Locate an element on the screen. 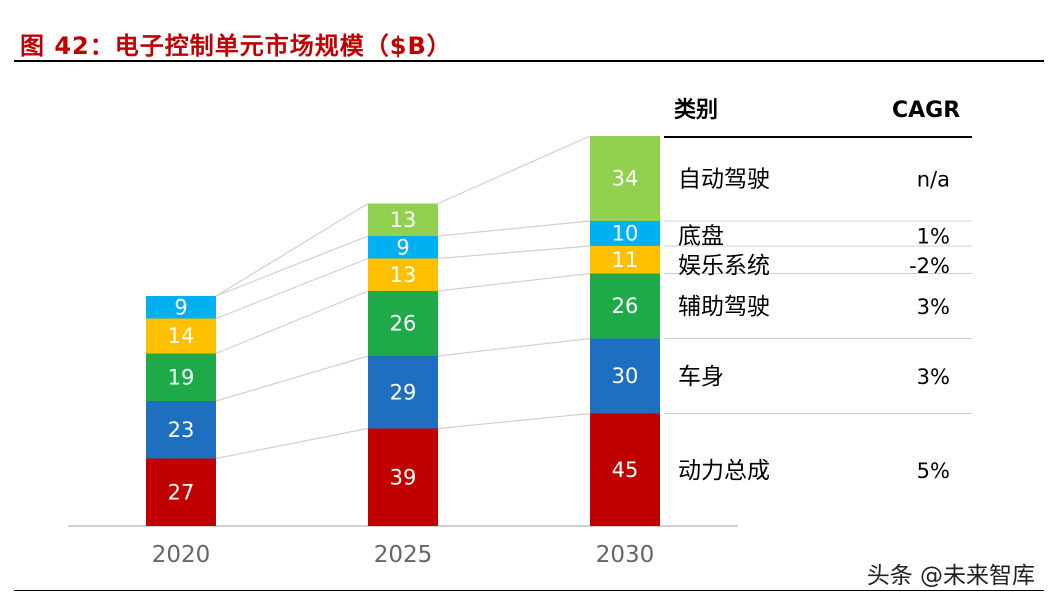 The image size is (1053, 600). connector-infotainment-2025 is located at coordinates (514, 252).